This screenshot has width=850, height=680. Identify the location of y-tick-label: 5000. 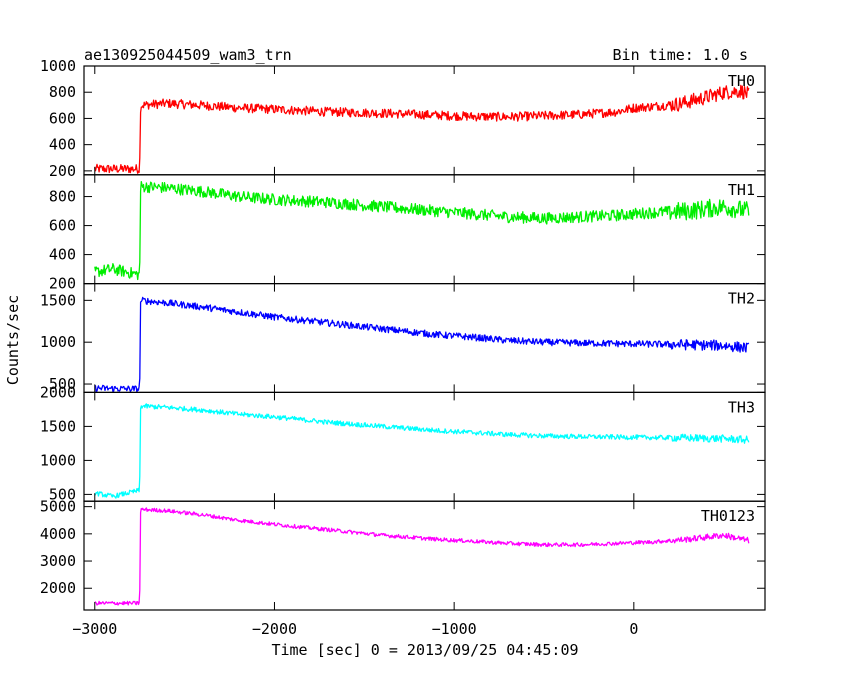
(58, 507).